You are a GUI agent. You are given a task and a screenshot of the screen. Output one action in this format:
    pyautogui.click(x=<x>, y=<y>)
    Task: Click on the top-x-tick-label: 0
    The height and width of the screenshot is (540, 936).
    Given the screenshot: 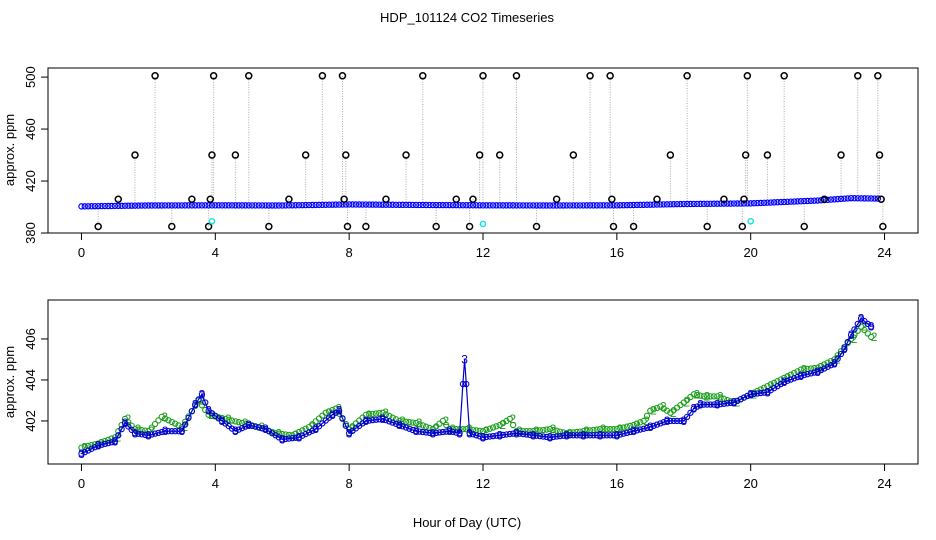 What is the action you would take?
    pyautogui.click(x=81, y=252)
    